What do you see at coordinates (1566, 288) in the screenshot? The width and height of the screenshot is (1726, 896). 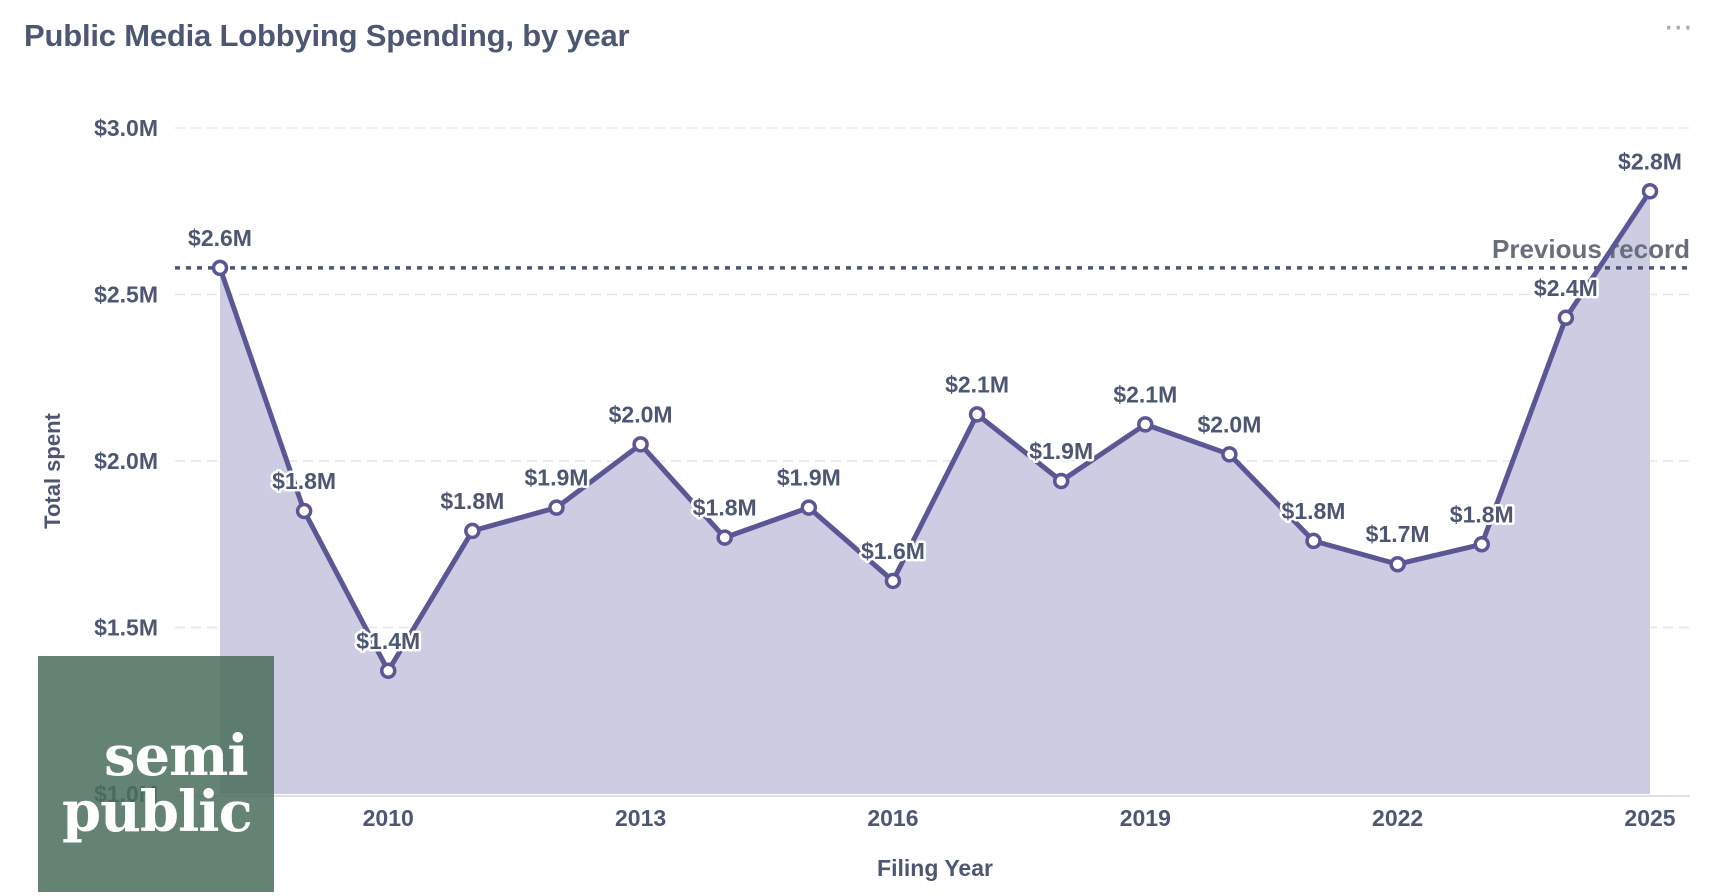 I see `data-label: $2.4M` at bounding box center [1566, 288].